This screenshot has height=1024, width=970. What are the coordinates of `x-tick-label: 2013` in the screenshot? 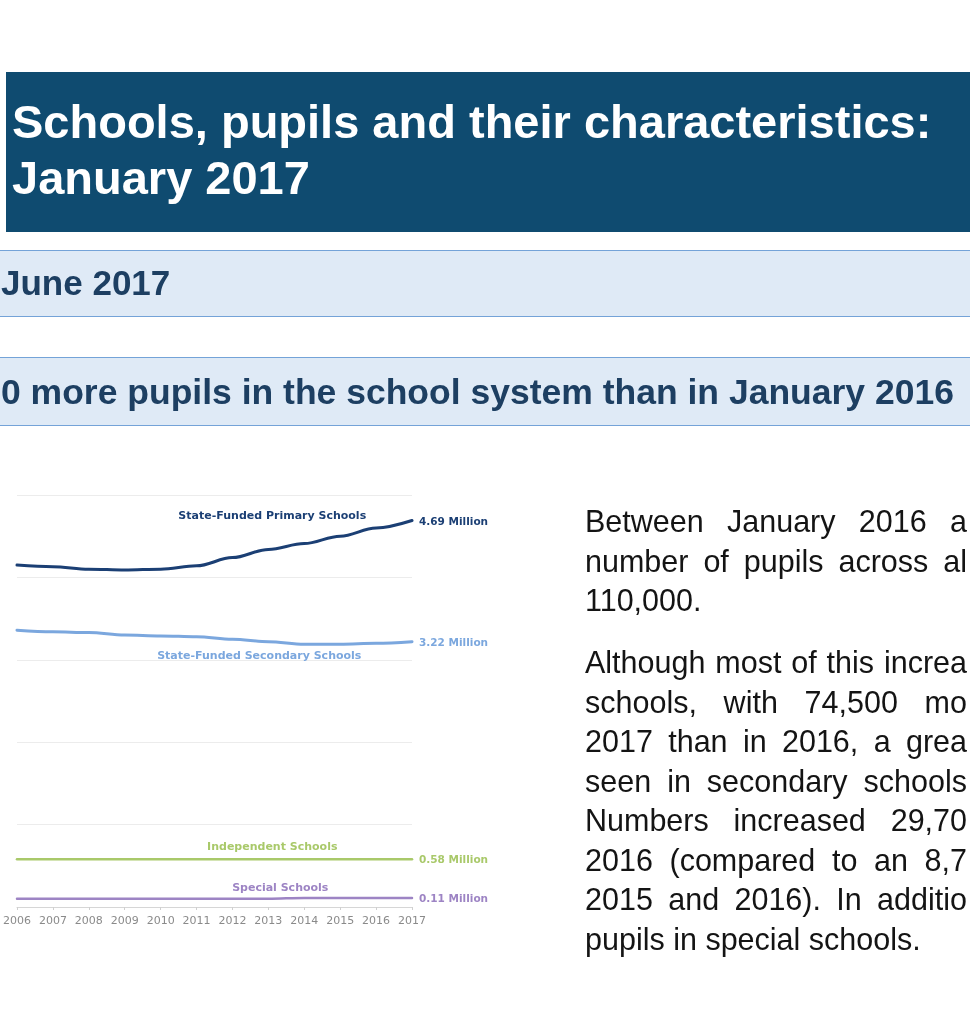 It's located at (268, 920).